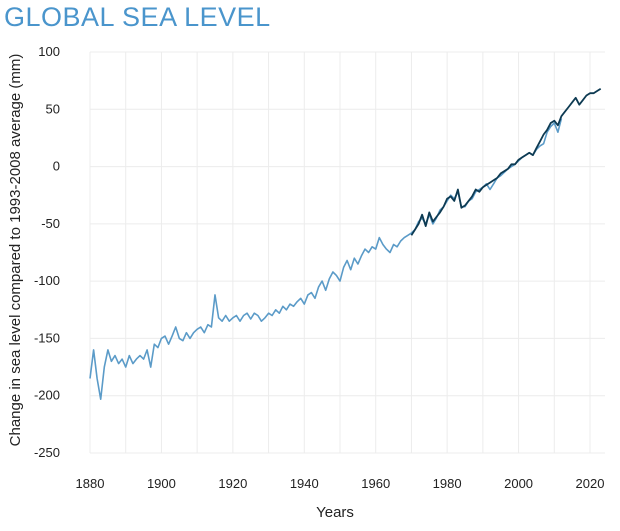 Image resolution: width=620 pixels, height=531 pixels. I want to click on x-tick-label: 1940, so click(304, 483).